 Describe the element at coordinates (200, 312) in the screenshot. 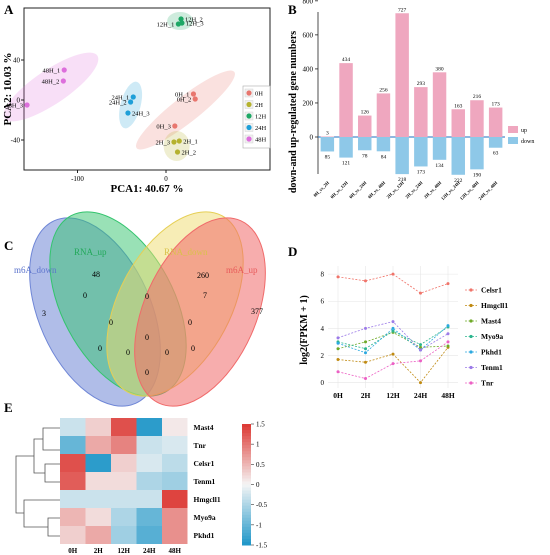

I see `venn-set-m6a-up` at that location.